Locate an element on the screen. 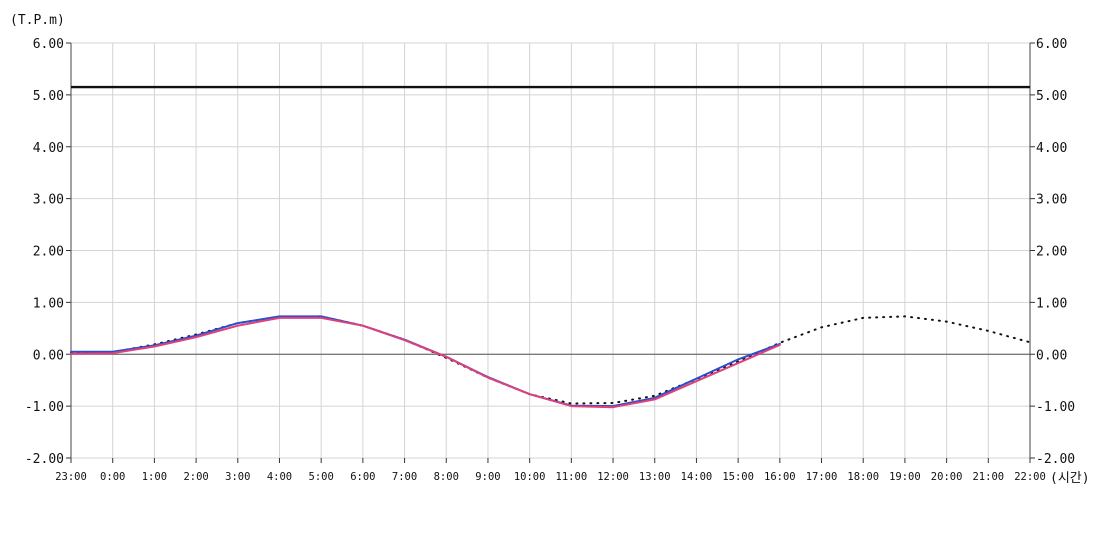 The width and height of the screenshot is (1100, 550). x-tick-label: 16:00 is located at coordinates (780, 477).